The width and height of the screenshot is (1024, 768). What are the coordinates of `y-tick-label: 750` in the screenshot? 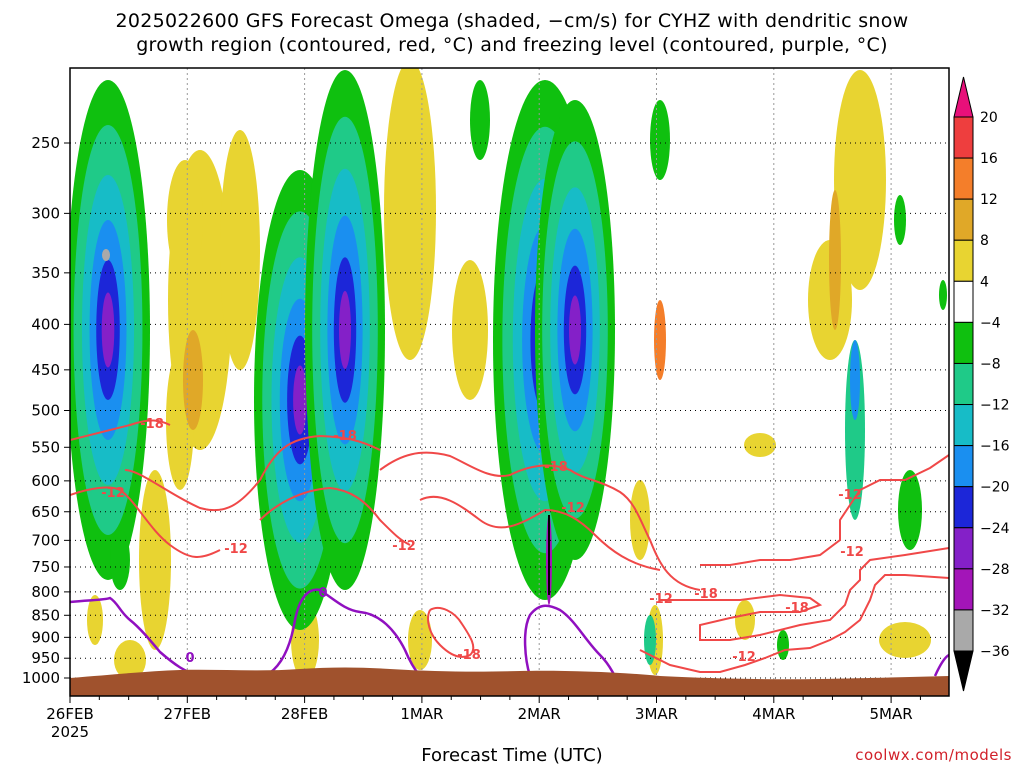 It's located at (45, 567).